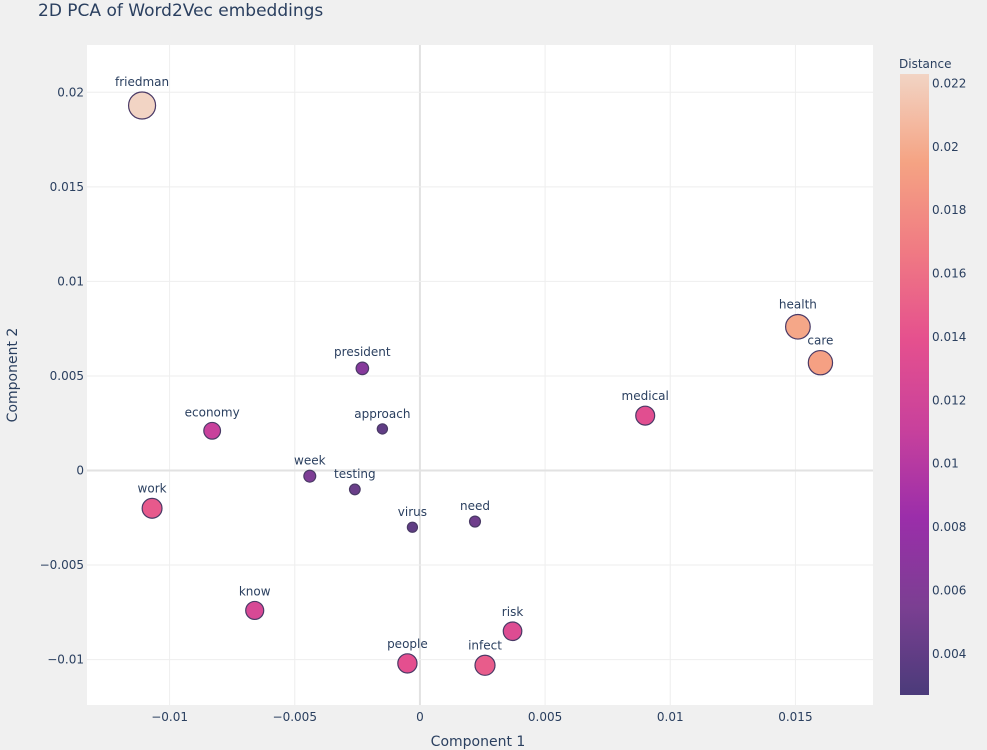 The height and width of the screenshot is (750, 987). I want to click on point-label-approach: approach, so click(382, 414).